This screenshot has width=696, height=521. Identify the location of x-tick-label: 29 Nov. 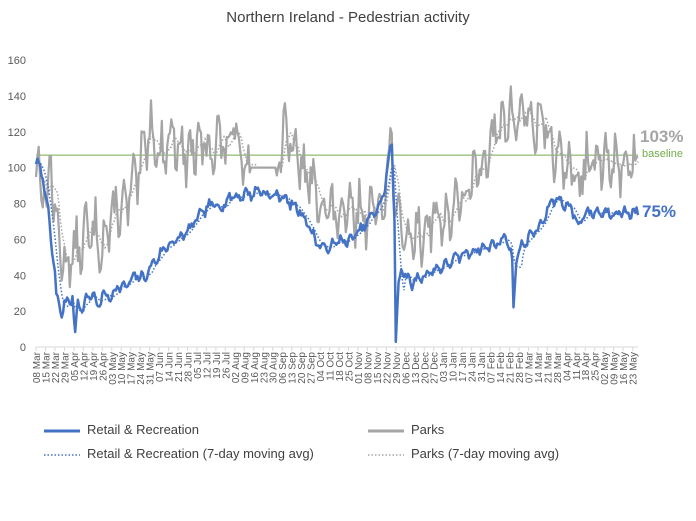
(397, 368).